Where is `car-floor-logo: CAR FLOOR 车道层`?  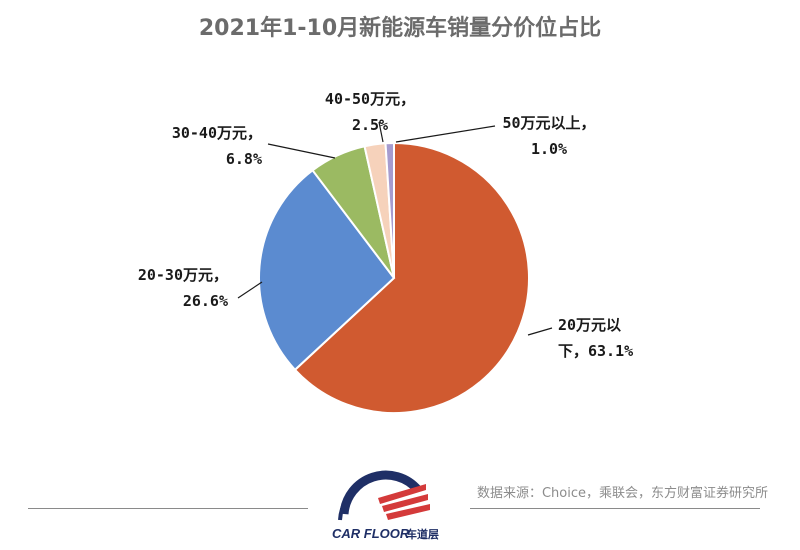
car-floor-logo: CAR FLOOR 车道层 is located at coordinates (385, 505).